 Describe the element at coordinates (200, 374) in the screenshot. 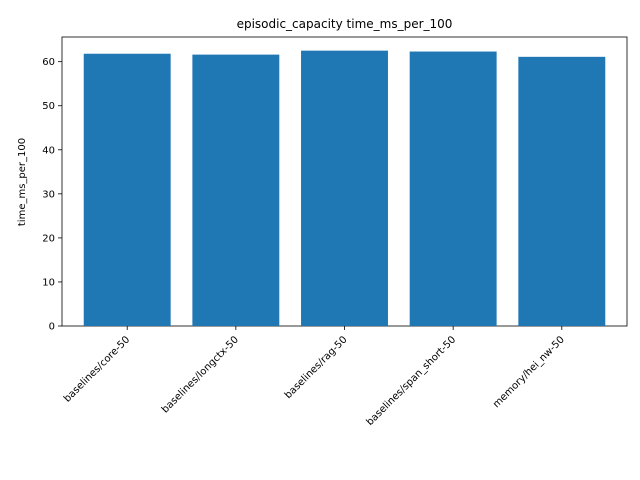

I see `x-tick-label: baselines/longctx-50` at that location.